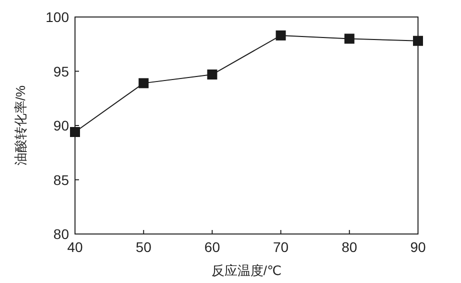 The height and width of the screenshot is (283, 461). What do you see at coordinates (350, 247) in the screenshot?
I see `x-tick-label: 80` at bounding box center [350, 247].